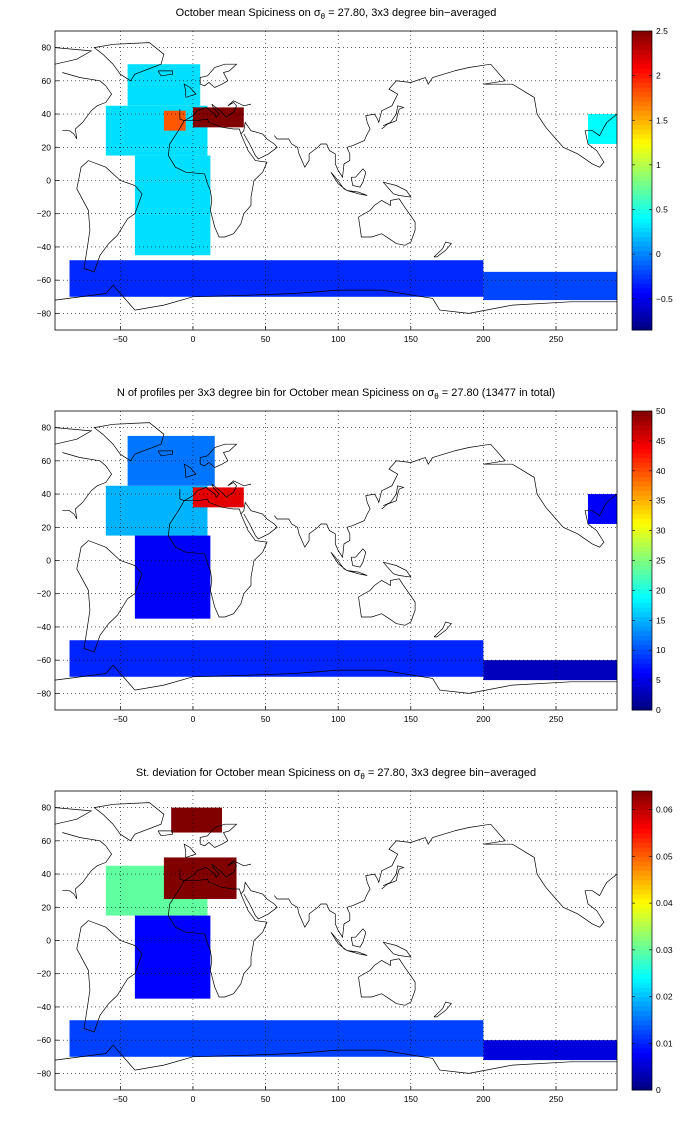 The image size is (696, 1140). What do you see at coordinates (556, 1099) in the screenshot?
I see `x-tick-label: 250` at bounding box center [556, 1099].